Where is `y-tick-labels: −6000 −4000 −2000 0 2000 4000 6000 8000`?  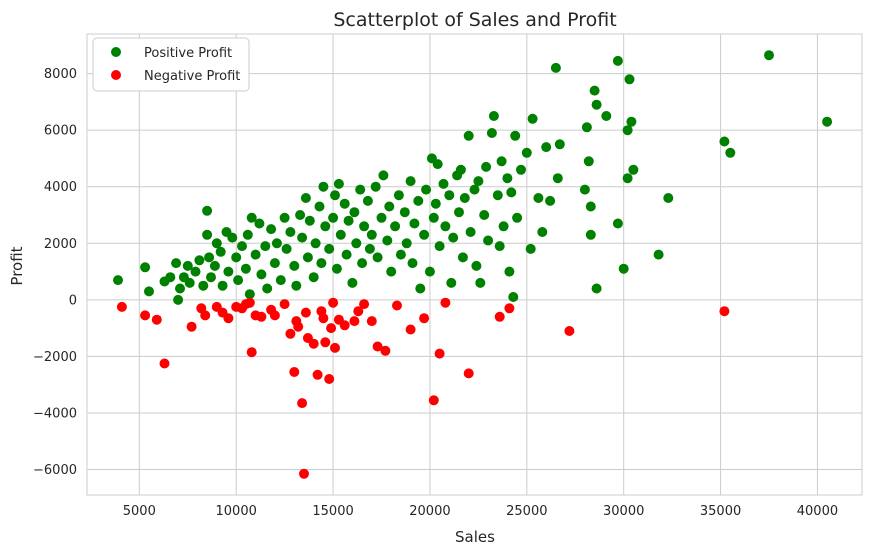 y-tick-labels: −6000 −4000 −2000 0 2000 4000 6000 8000 is located at coordinates (55, 272).